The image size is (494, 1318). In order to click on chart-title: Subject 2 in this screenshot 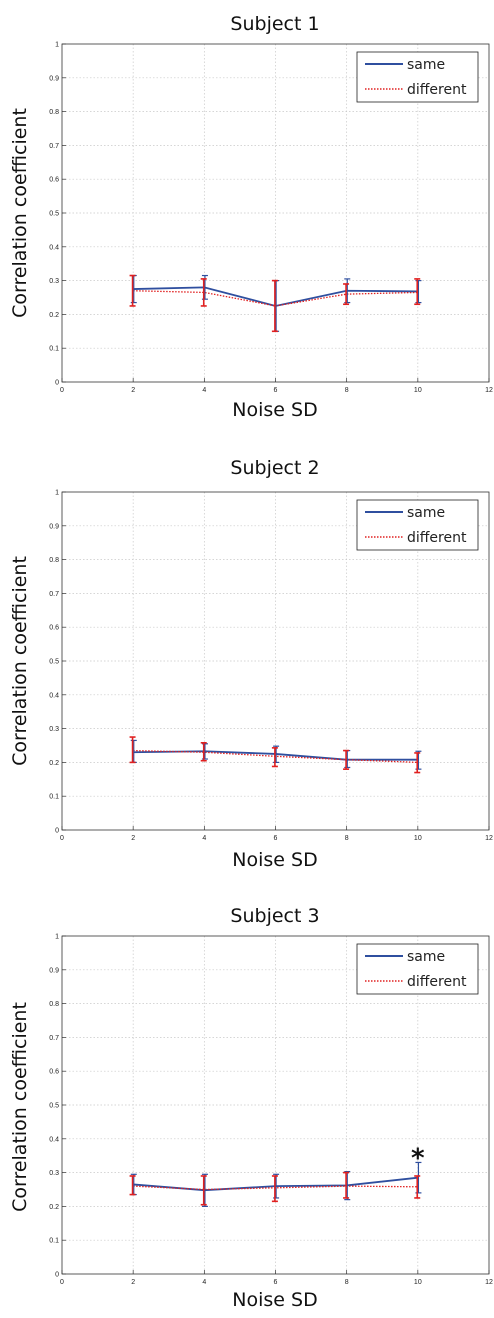, I will do `click(274, 468)`.